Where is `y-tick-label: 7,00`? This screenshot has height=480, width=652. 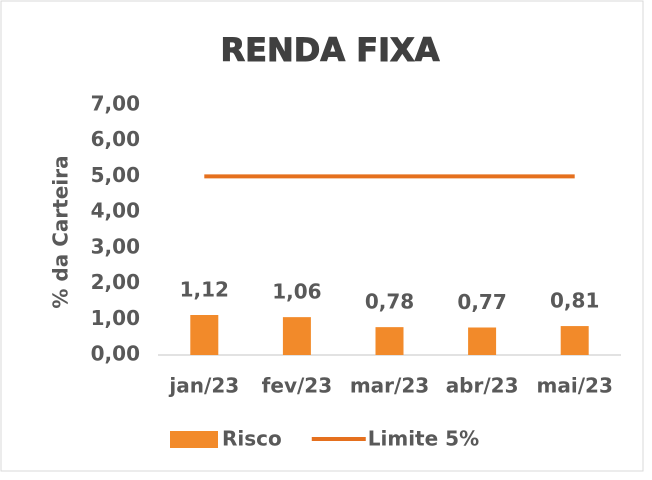
y-tick-label: 7,00 is located at coordinates (115, 104).